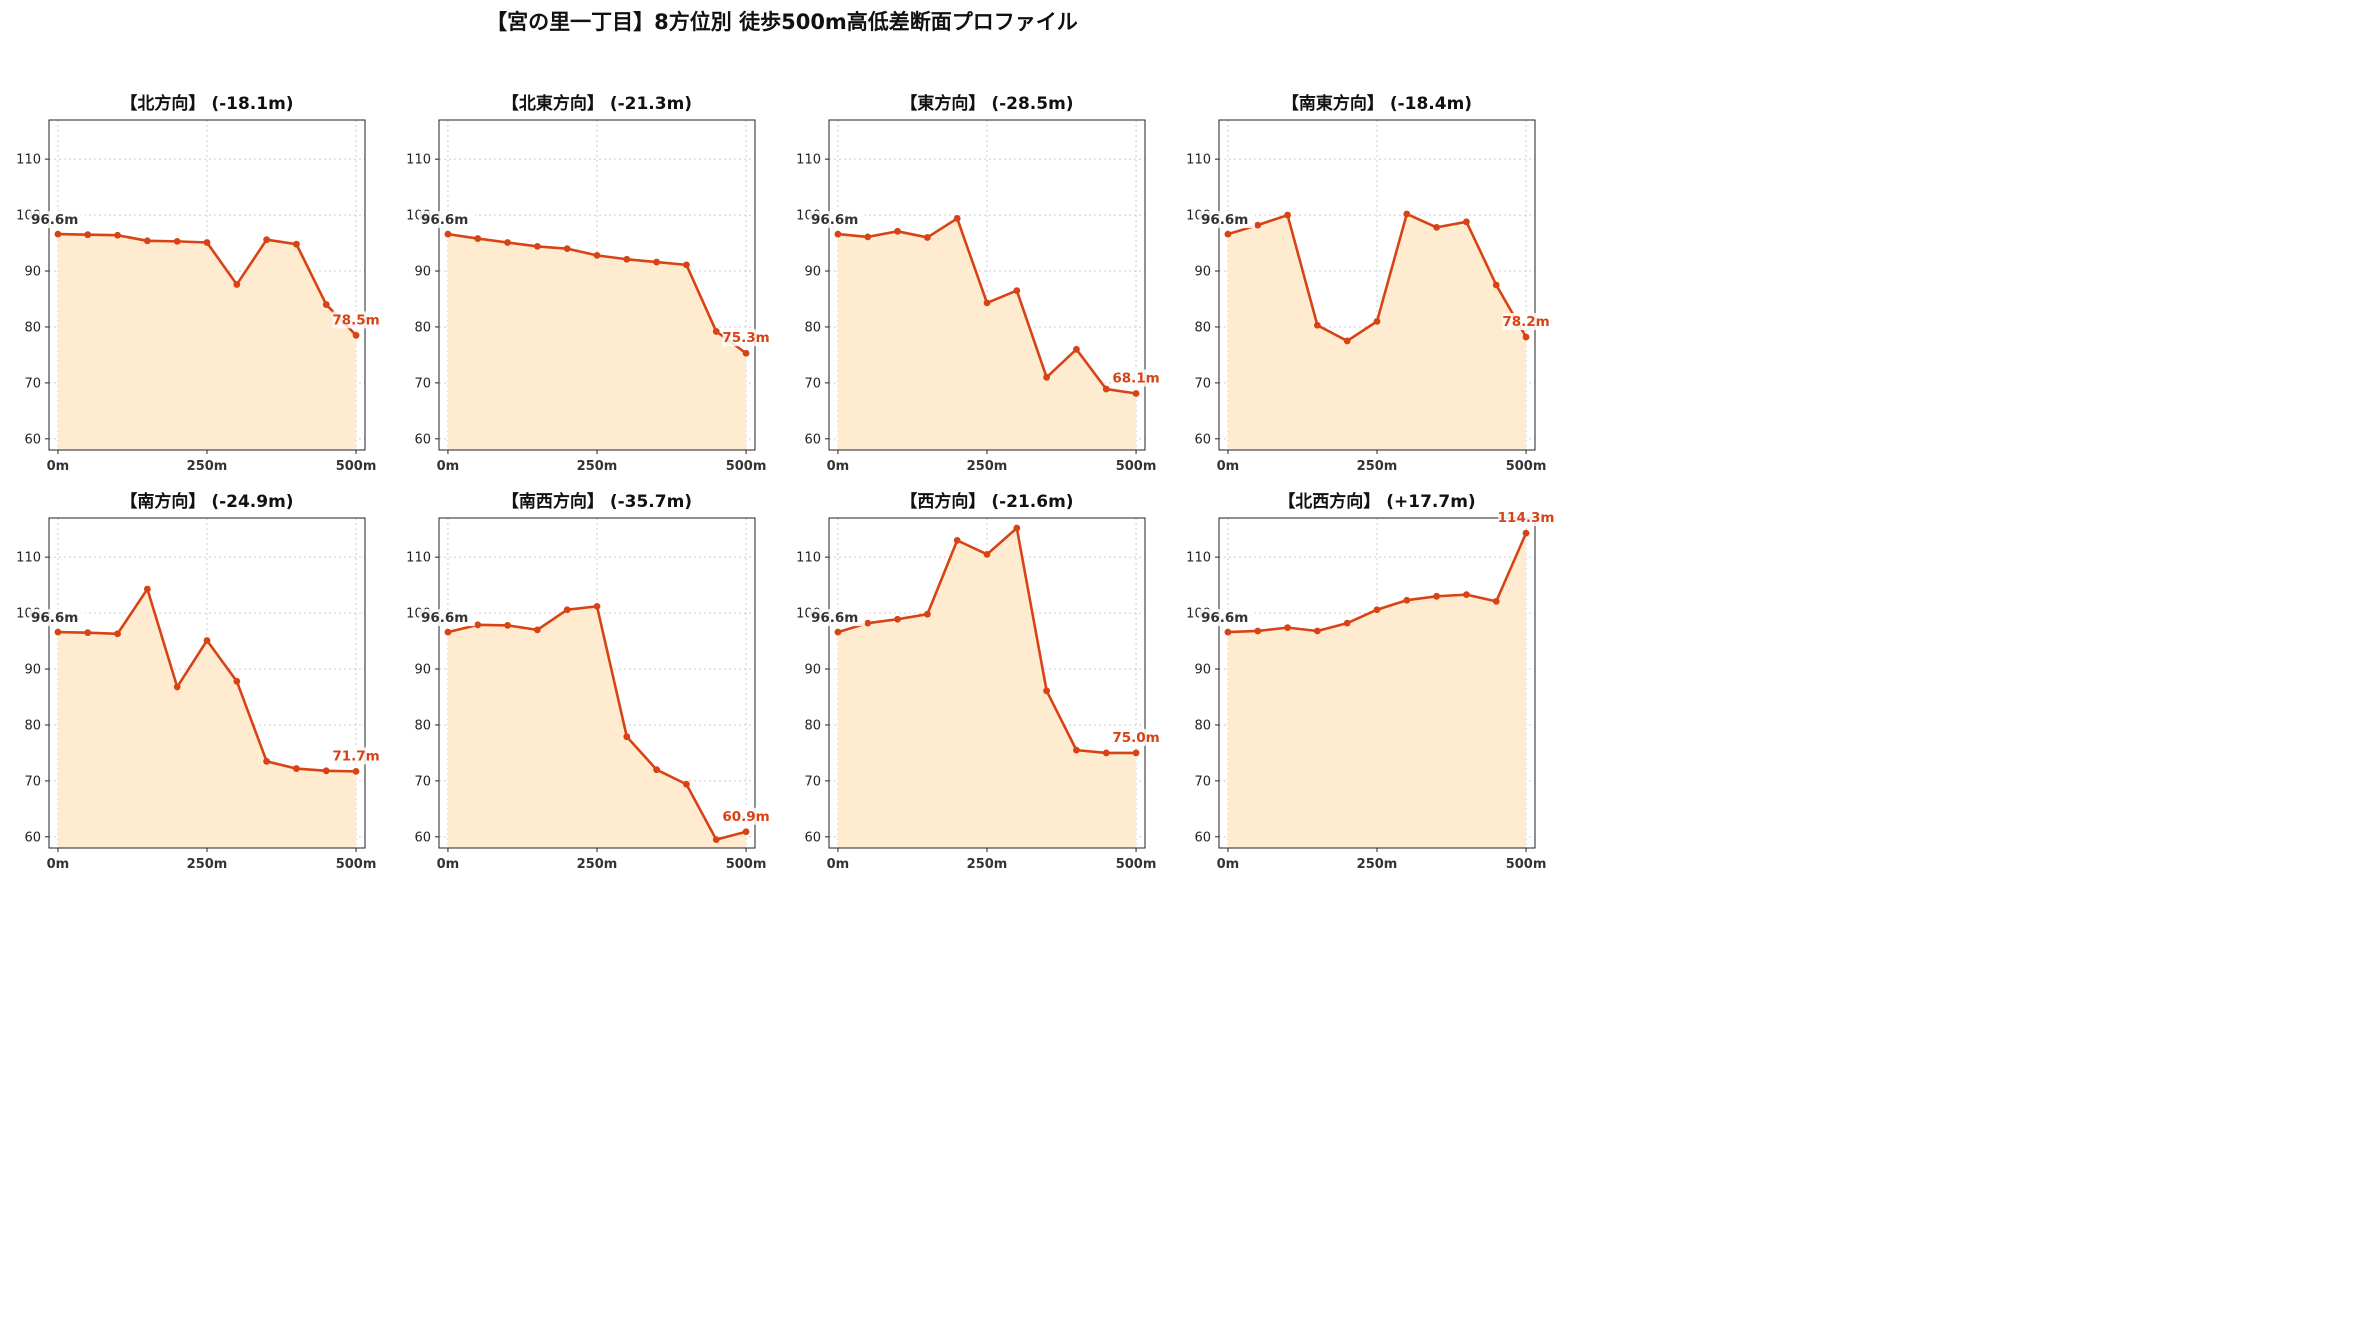 This screenshot has width=2380, height=1340. I want to click on end-elevation-label: 75.3m, so click(745, 338).